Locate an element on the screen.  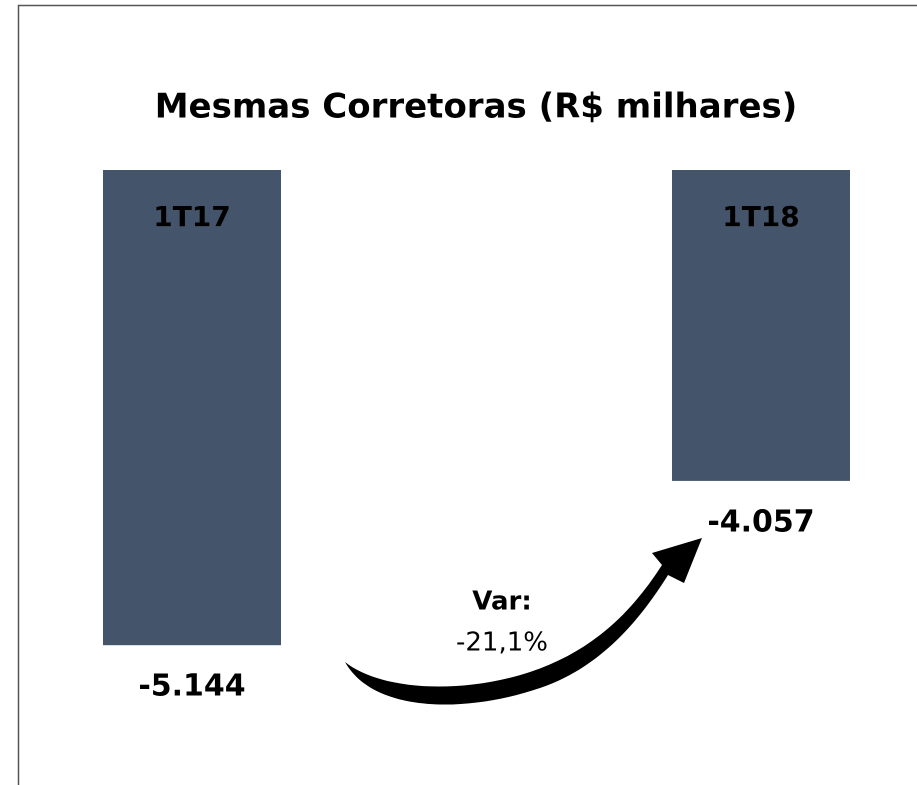
annotation-text: -21,1% is located at coordinates (502, 643).